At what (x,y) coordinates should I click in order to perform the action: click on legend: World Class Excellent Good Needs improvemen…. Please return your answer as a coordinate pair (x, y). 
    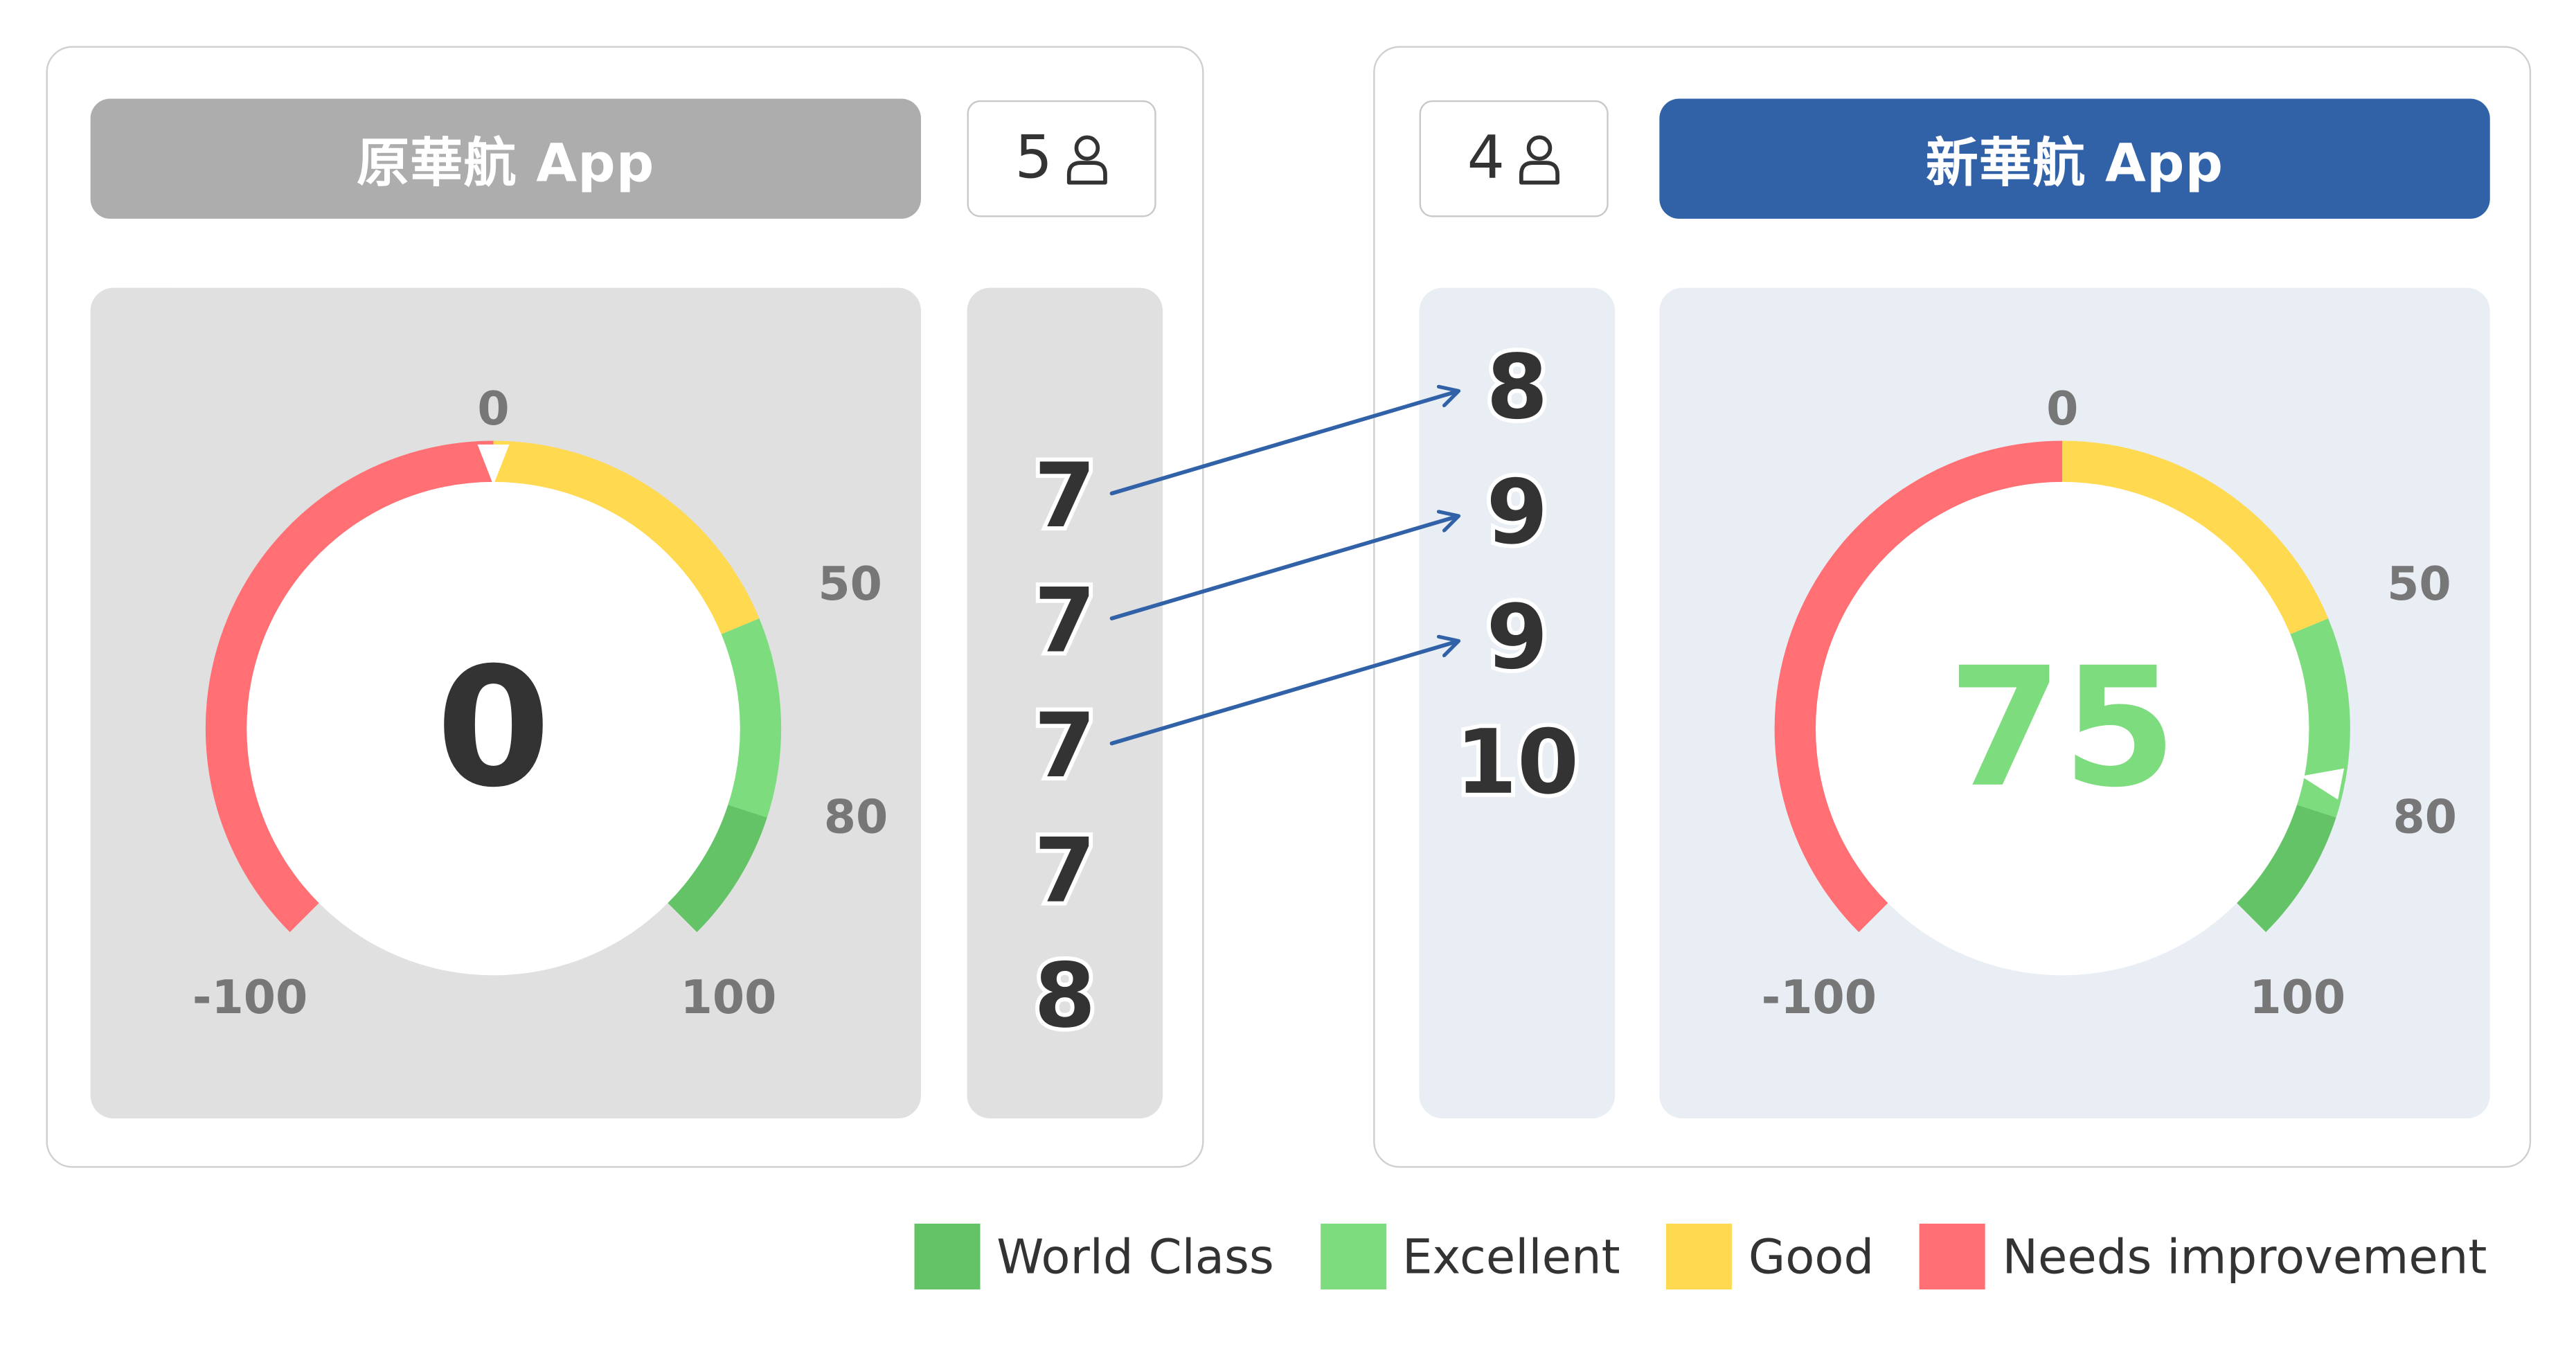
    Looking at the image, I should click on (1700, 1257).